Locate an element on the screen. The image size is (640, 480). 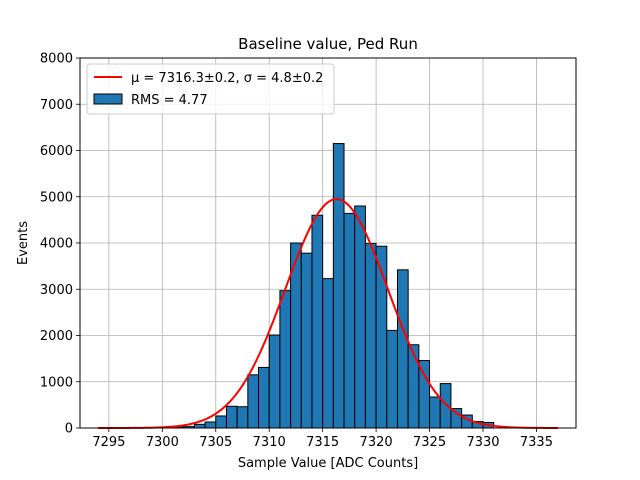
y-tick-label: 2000 is located at coordinates (56, 336).